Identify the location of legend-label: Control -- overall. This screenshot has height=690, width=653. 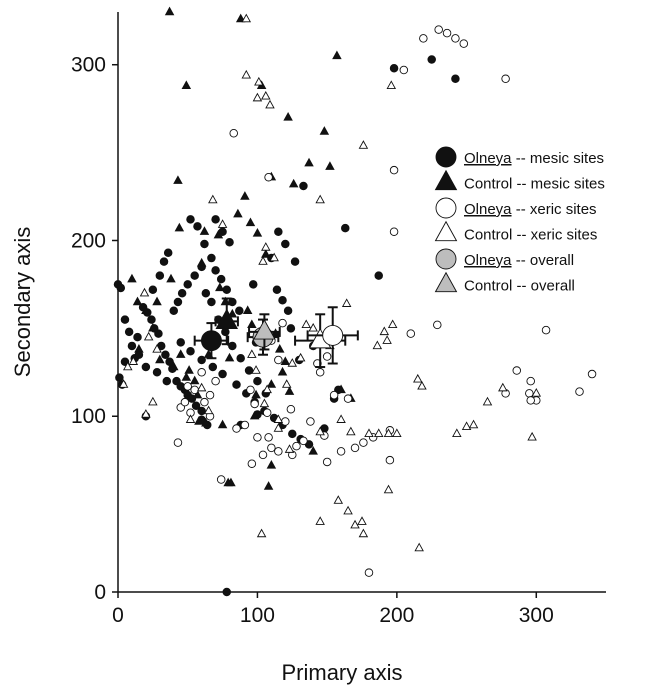
(519, 286).